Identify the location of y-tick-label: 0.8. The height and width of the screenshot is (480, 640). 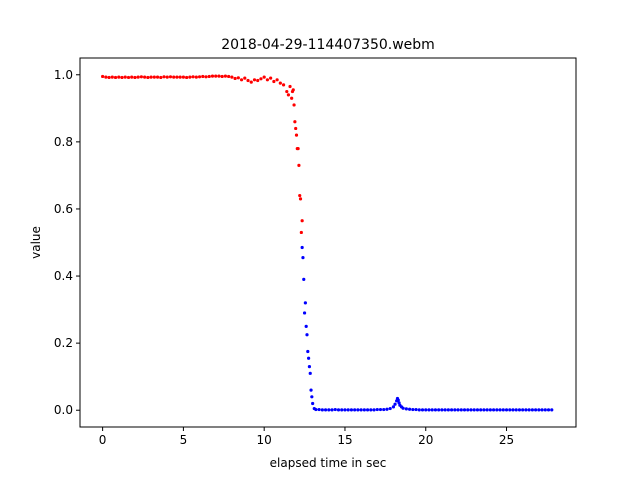
(63, 142).